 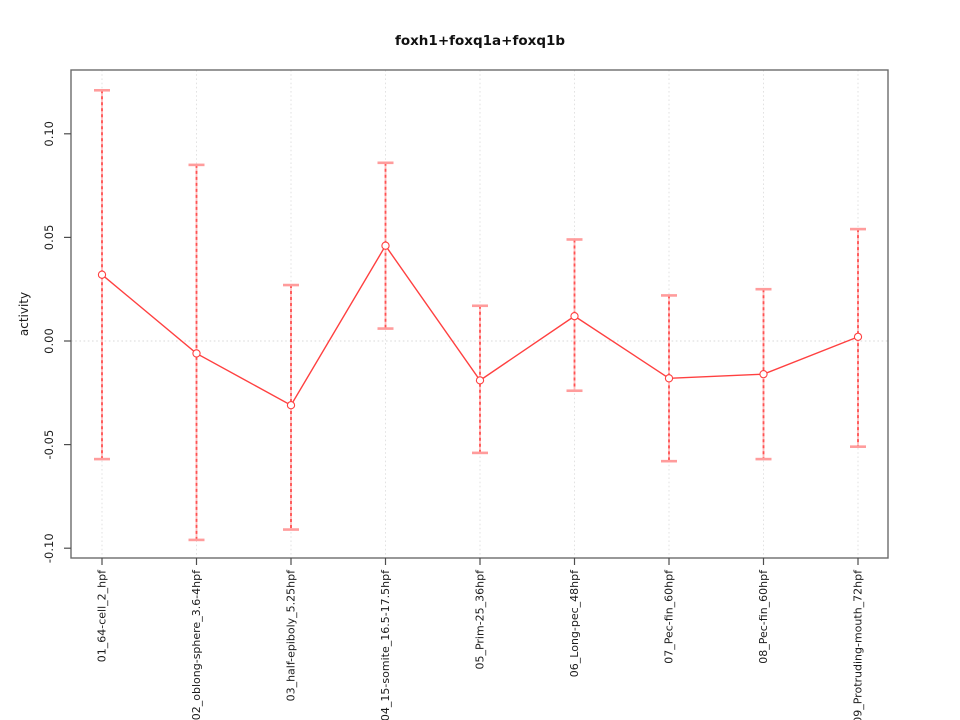 I want to click on y-tick-label: 0.00, so click(x=49, y=341).